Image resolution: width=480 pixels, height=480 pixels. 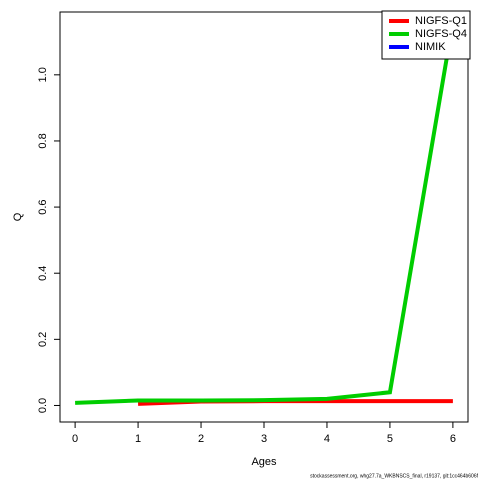 What do you see at coordinates (43, 405) in the screenshot?
I see `y-tick-label: 0.0` at bounding box center [43, 405].